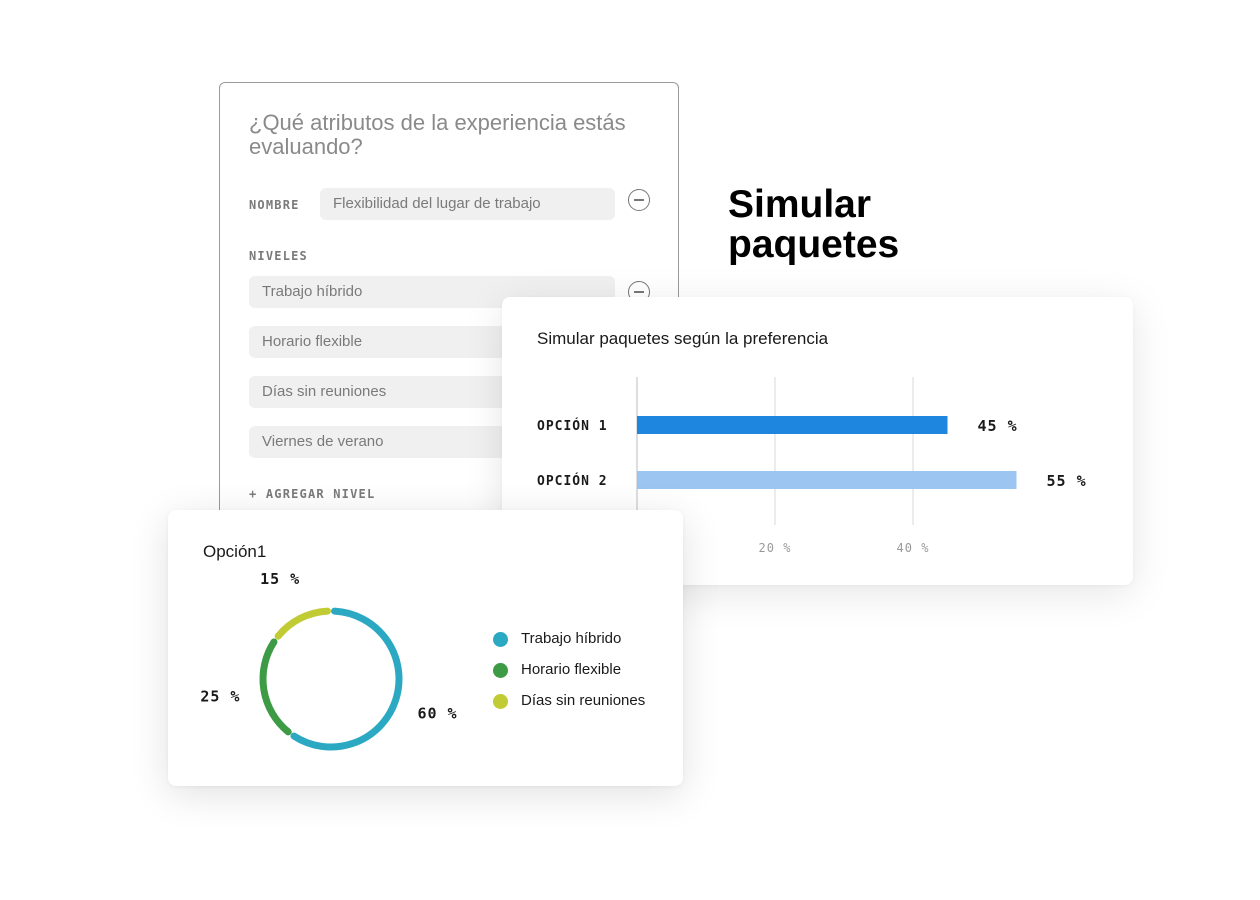 This screenshot has height=900, width=1260. Describe the element at coordinates (572, 481) in the screenshot. I see `bar-category-label: OPCIÓN 2` at that location.